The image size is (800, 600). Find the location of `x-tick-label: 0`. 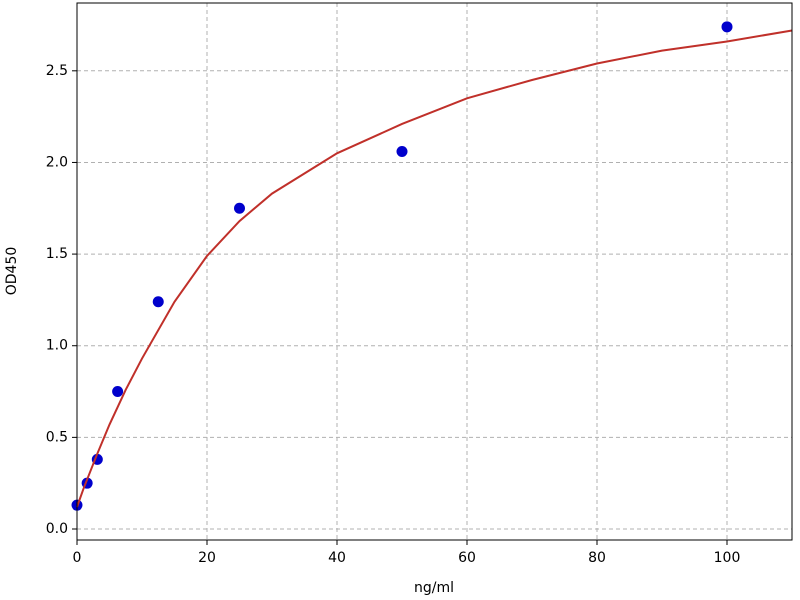

x-tick-label: 0 is located at coordinates (77, 558).